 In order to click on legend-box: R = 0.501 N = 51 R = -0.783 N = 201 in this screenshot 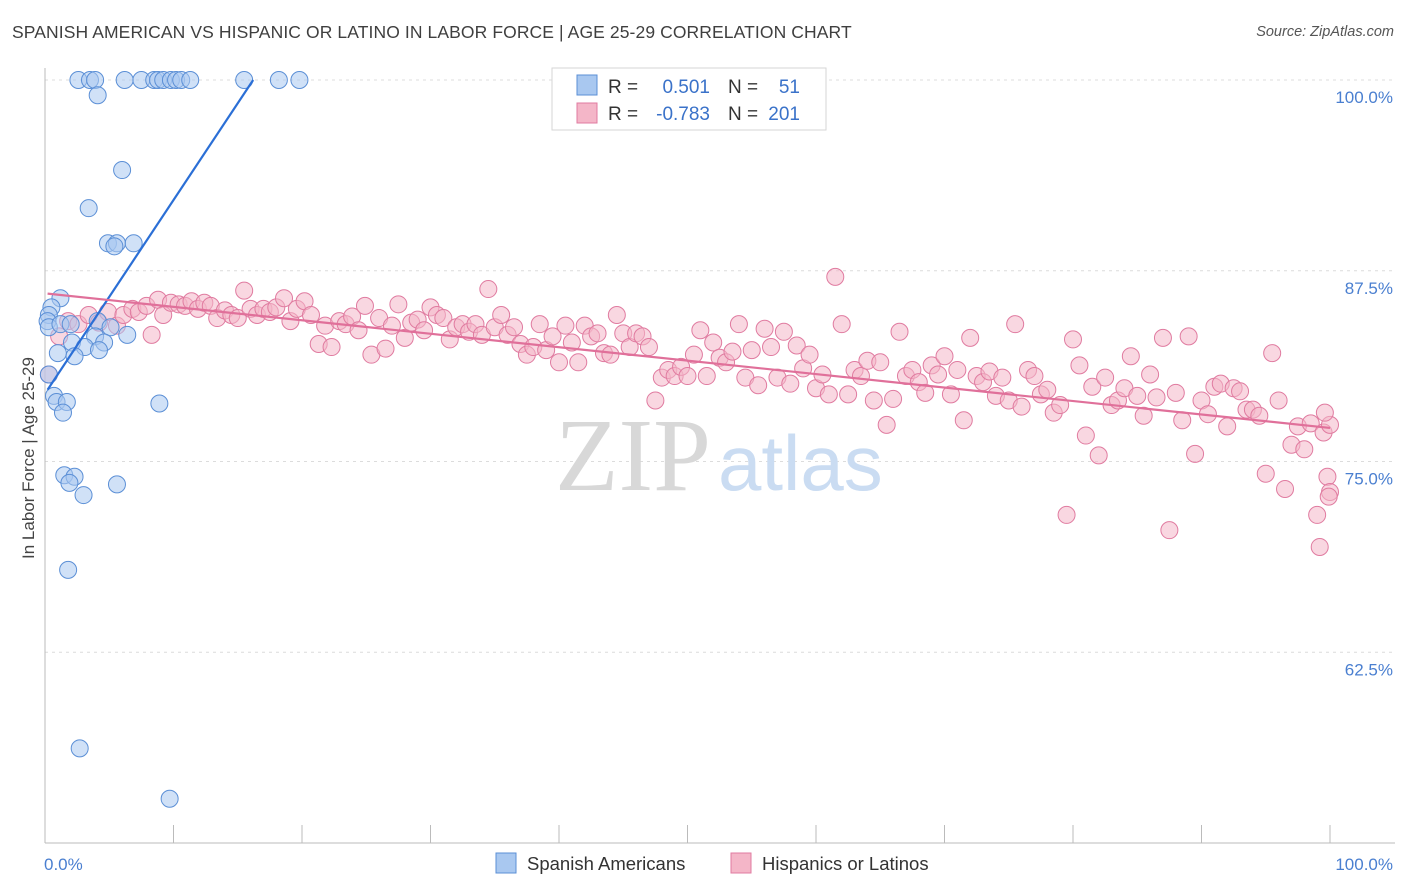, I will do `click(689, 99)`.